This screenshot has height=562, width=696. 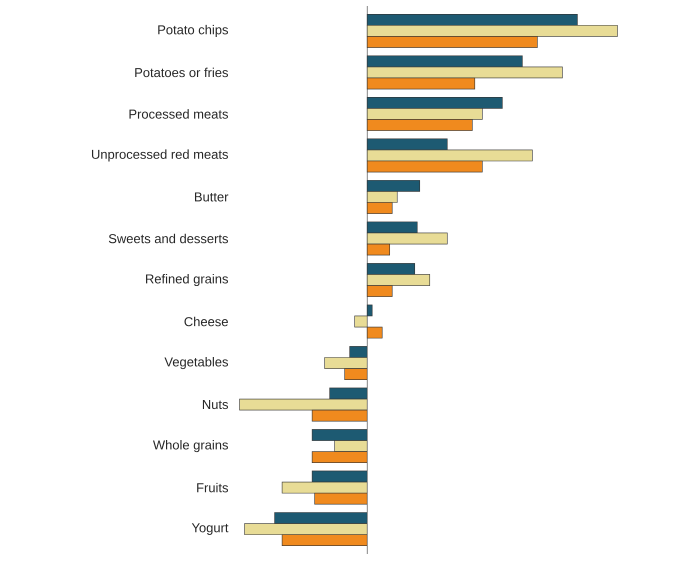 I want to click on y-tick-label: Potatoes or fries, so click(x=181, y=73).